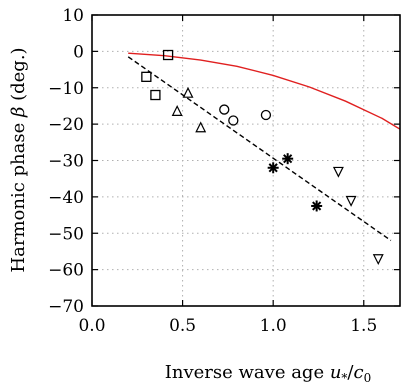  What do you see at coordinates (66, 307) in the screenshot?
I see `y-tick-label: −70` at bounding box center [66, 307].